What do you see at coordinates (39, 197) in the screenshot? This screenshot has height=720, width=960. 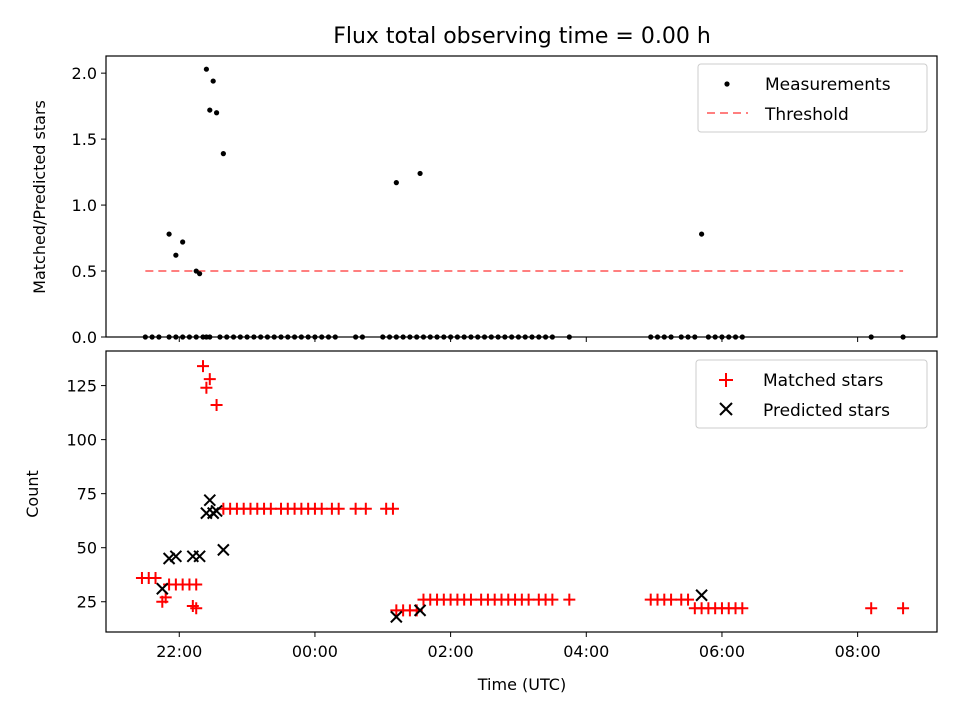 I see `top-y-axis-label: Matched/Predicted stars` at bounding box center [39, 197].